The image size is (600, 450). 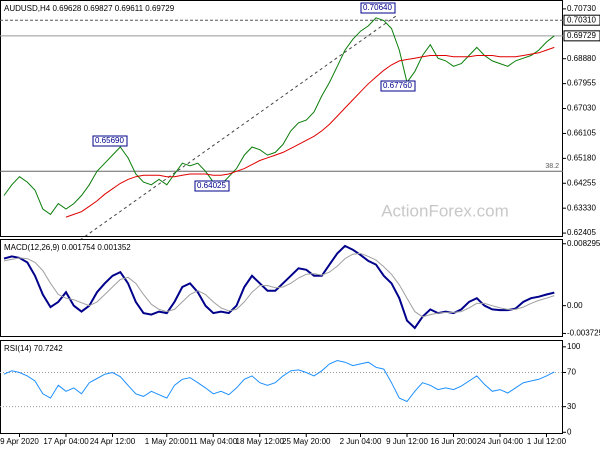 I want to click on x-tick-label: 16 Jun 20:00, so click(x=453, y=441).